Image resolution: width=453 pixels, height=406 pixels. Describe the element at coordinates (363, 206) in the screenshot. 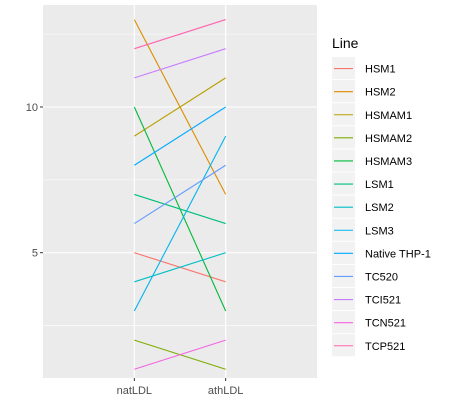

I see `legend-item: LSM2` at that location.